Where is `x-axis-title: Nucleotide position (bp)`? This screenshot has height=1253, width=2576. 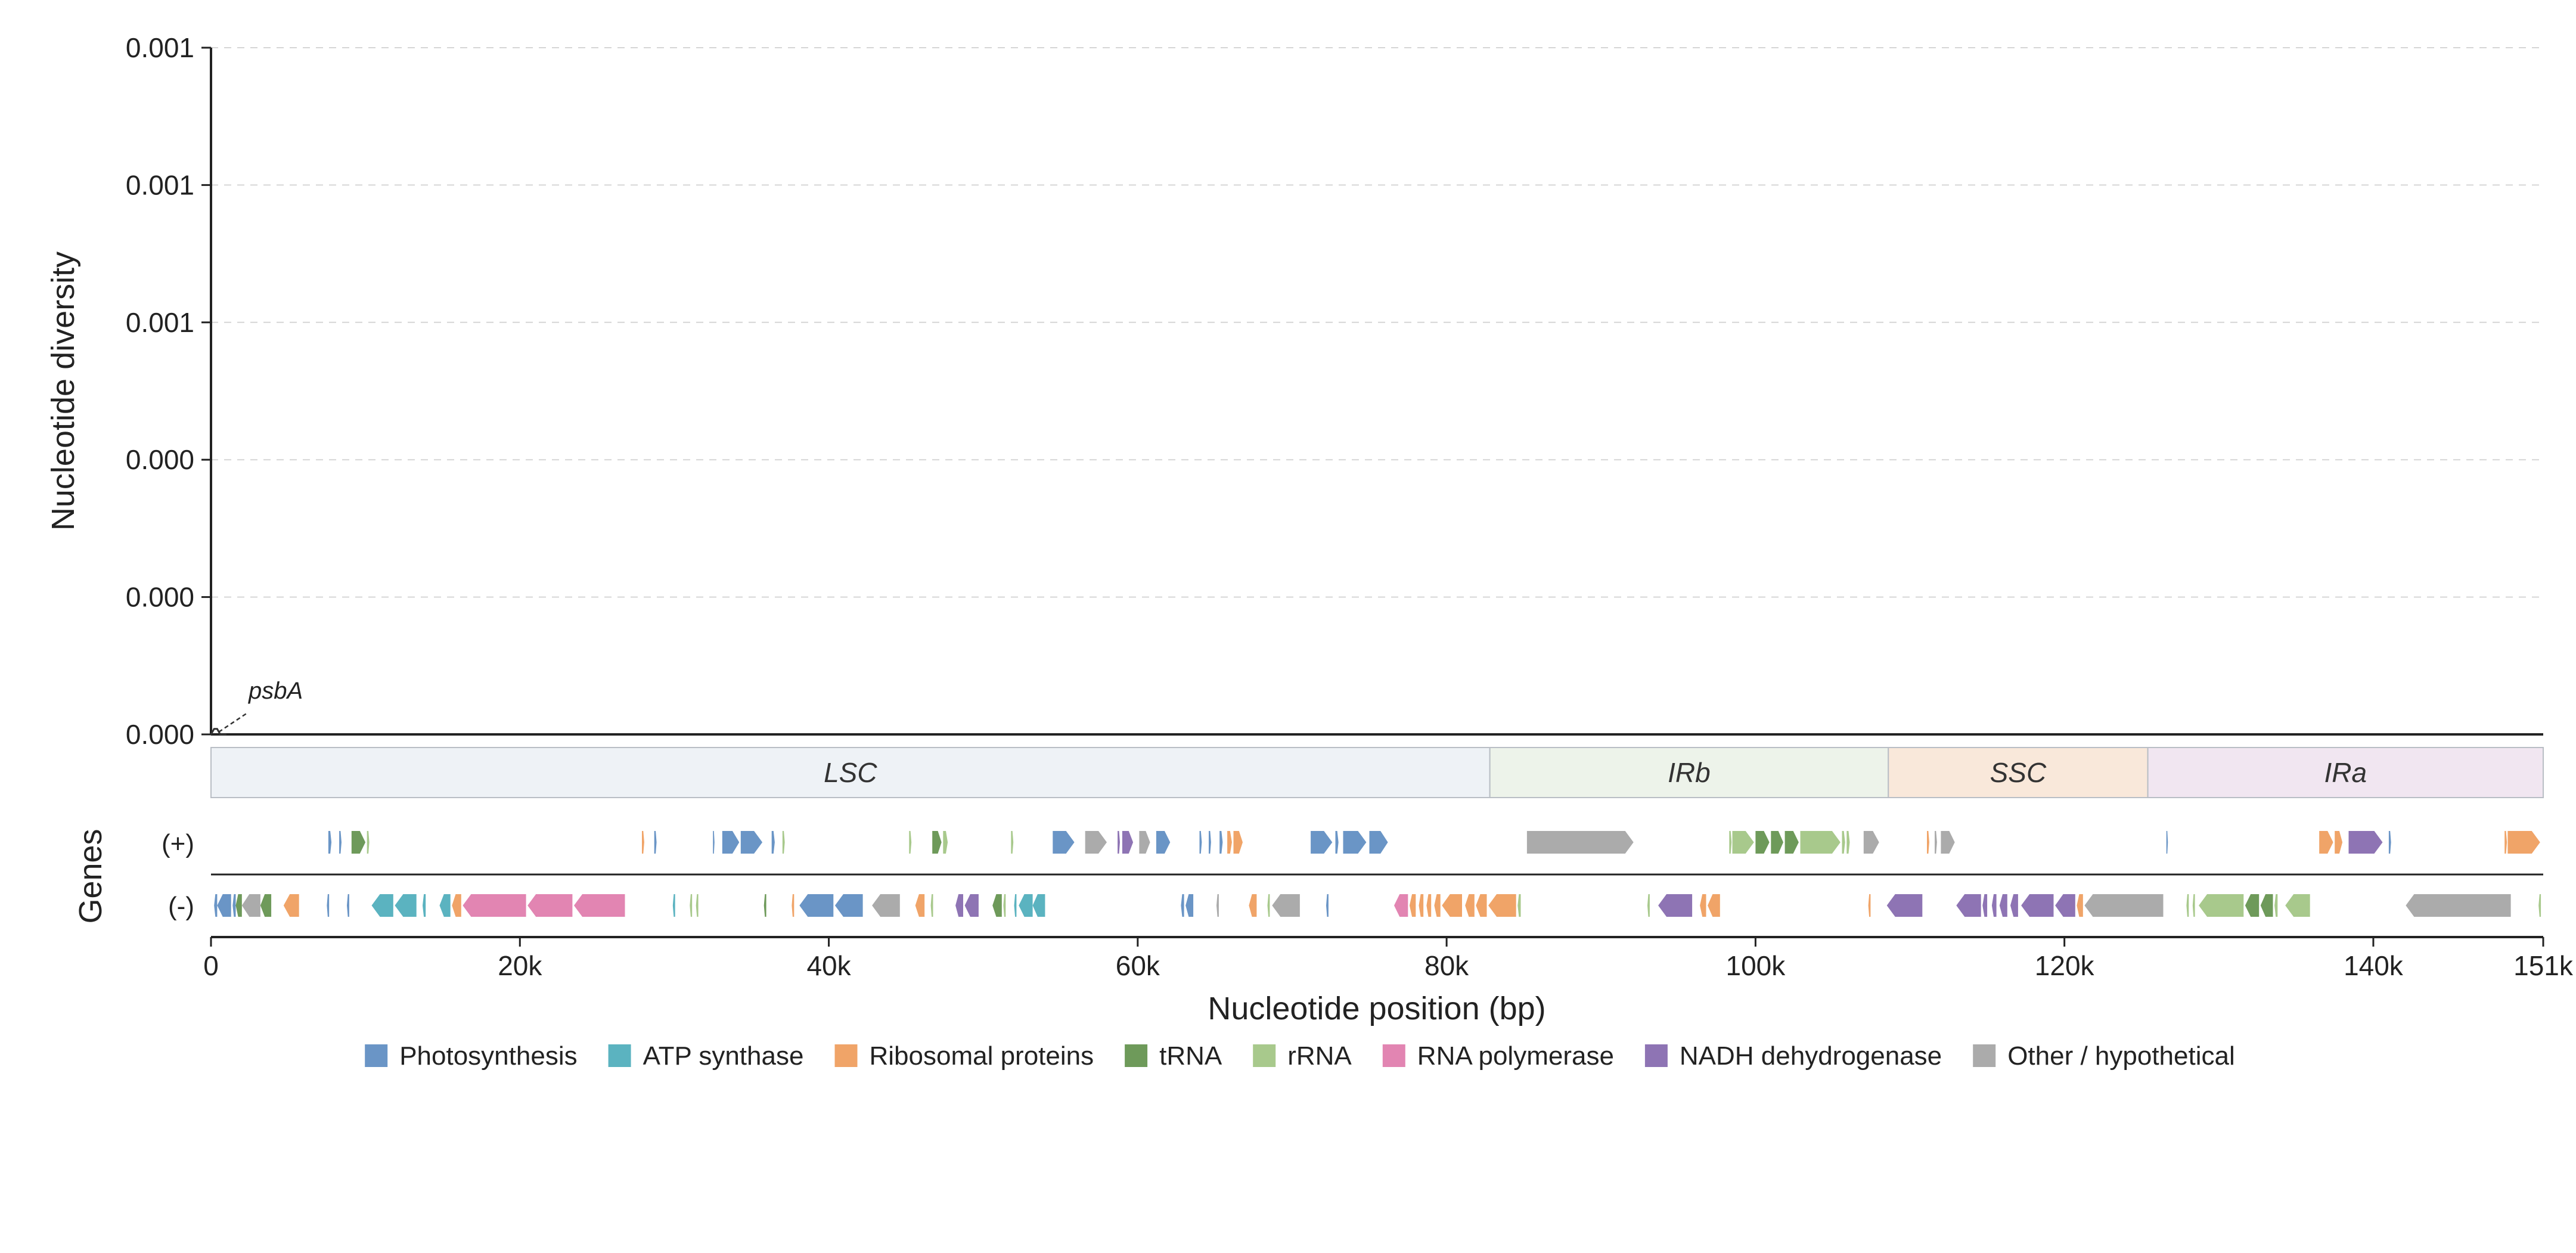
x-axis-title: Nucleotide position (bp) is located at coordinates (1376, 1008).